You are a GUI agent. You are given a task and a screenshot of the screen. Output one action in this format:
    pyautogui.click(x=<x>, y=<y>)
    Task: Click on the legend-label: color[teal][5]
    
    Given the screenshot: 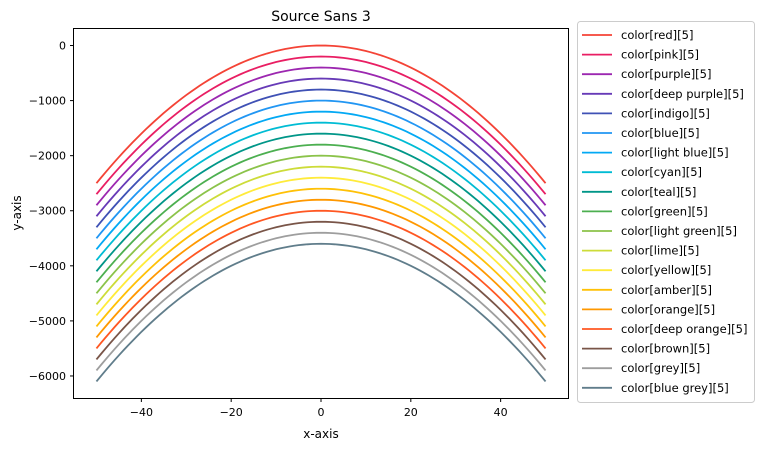 What is the action you would take?
    pyautogui.click(x=658, y=192)
    